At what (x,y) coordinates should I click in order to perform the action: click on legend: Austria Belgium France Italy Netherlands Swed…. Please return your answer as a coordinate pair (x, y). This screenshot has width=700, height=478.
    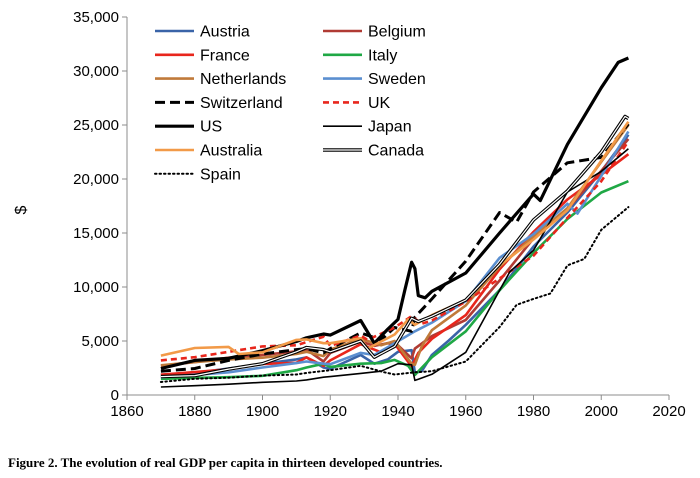
    Looking at the image, I should click on (290, 103).